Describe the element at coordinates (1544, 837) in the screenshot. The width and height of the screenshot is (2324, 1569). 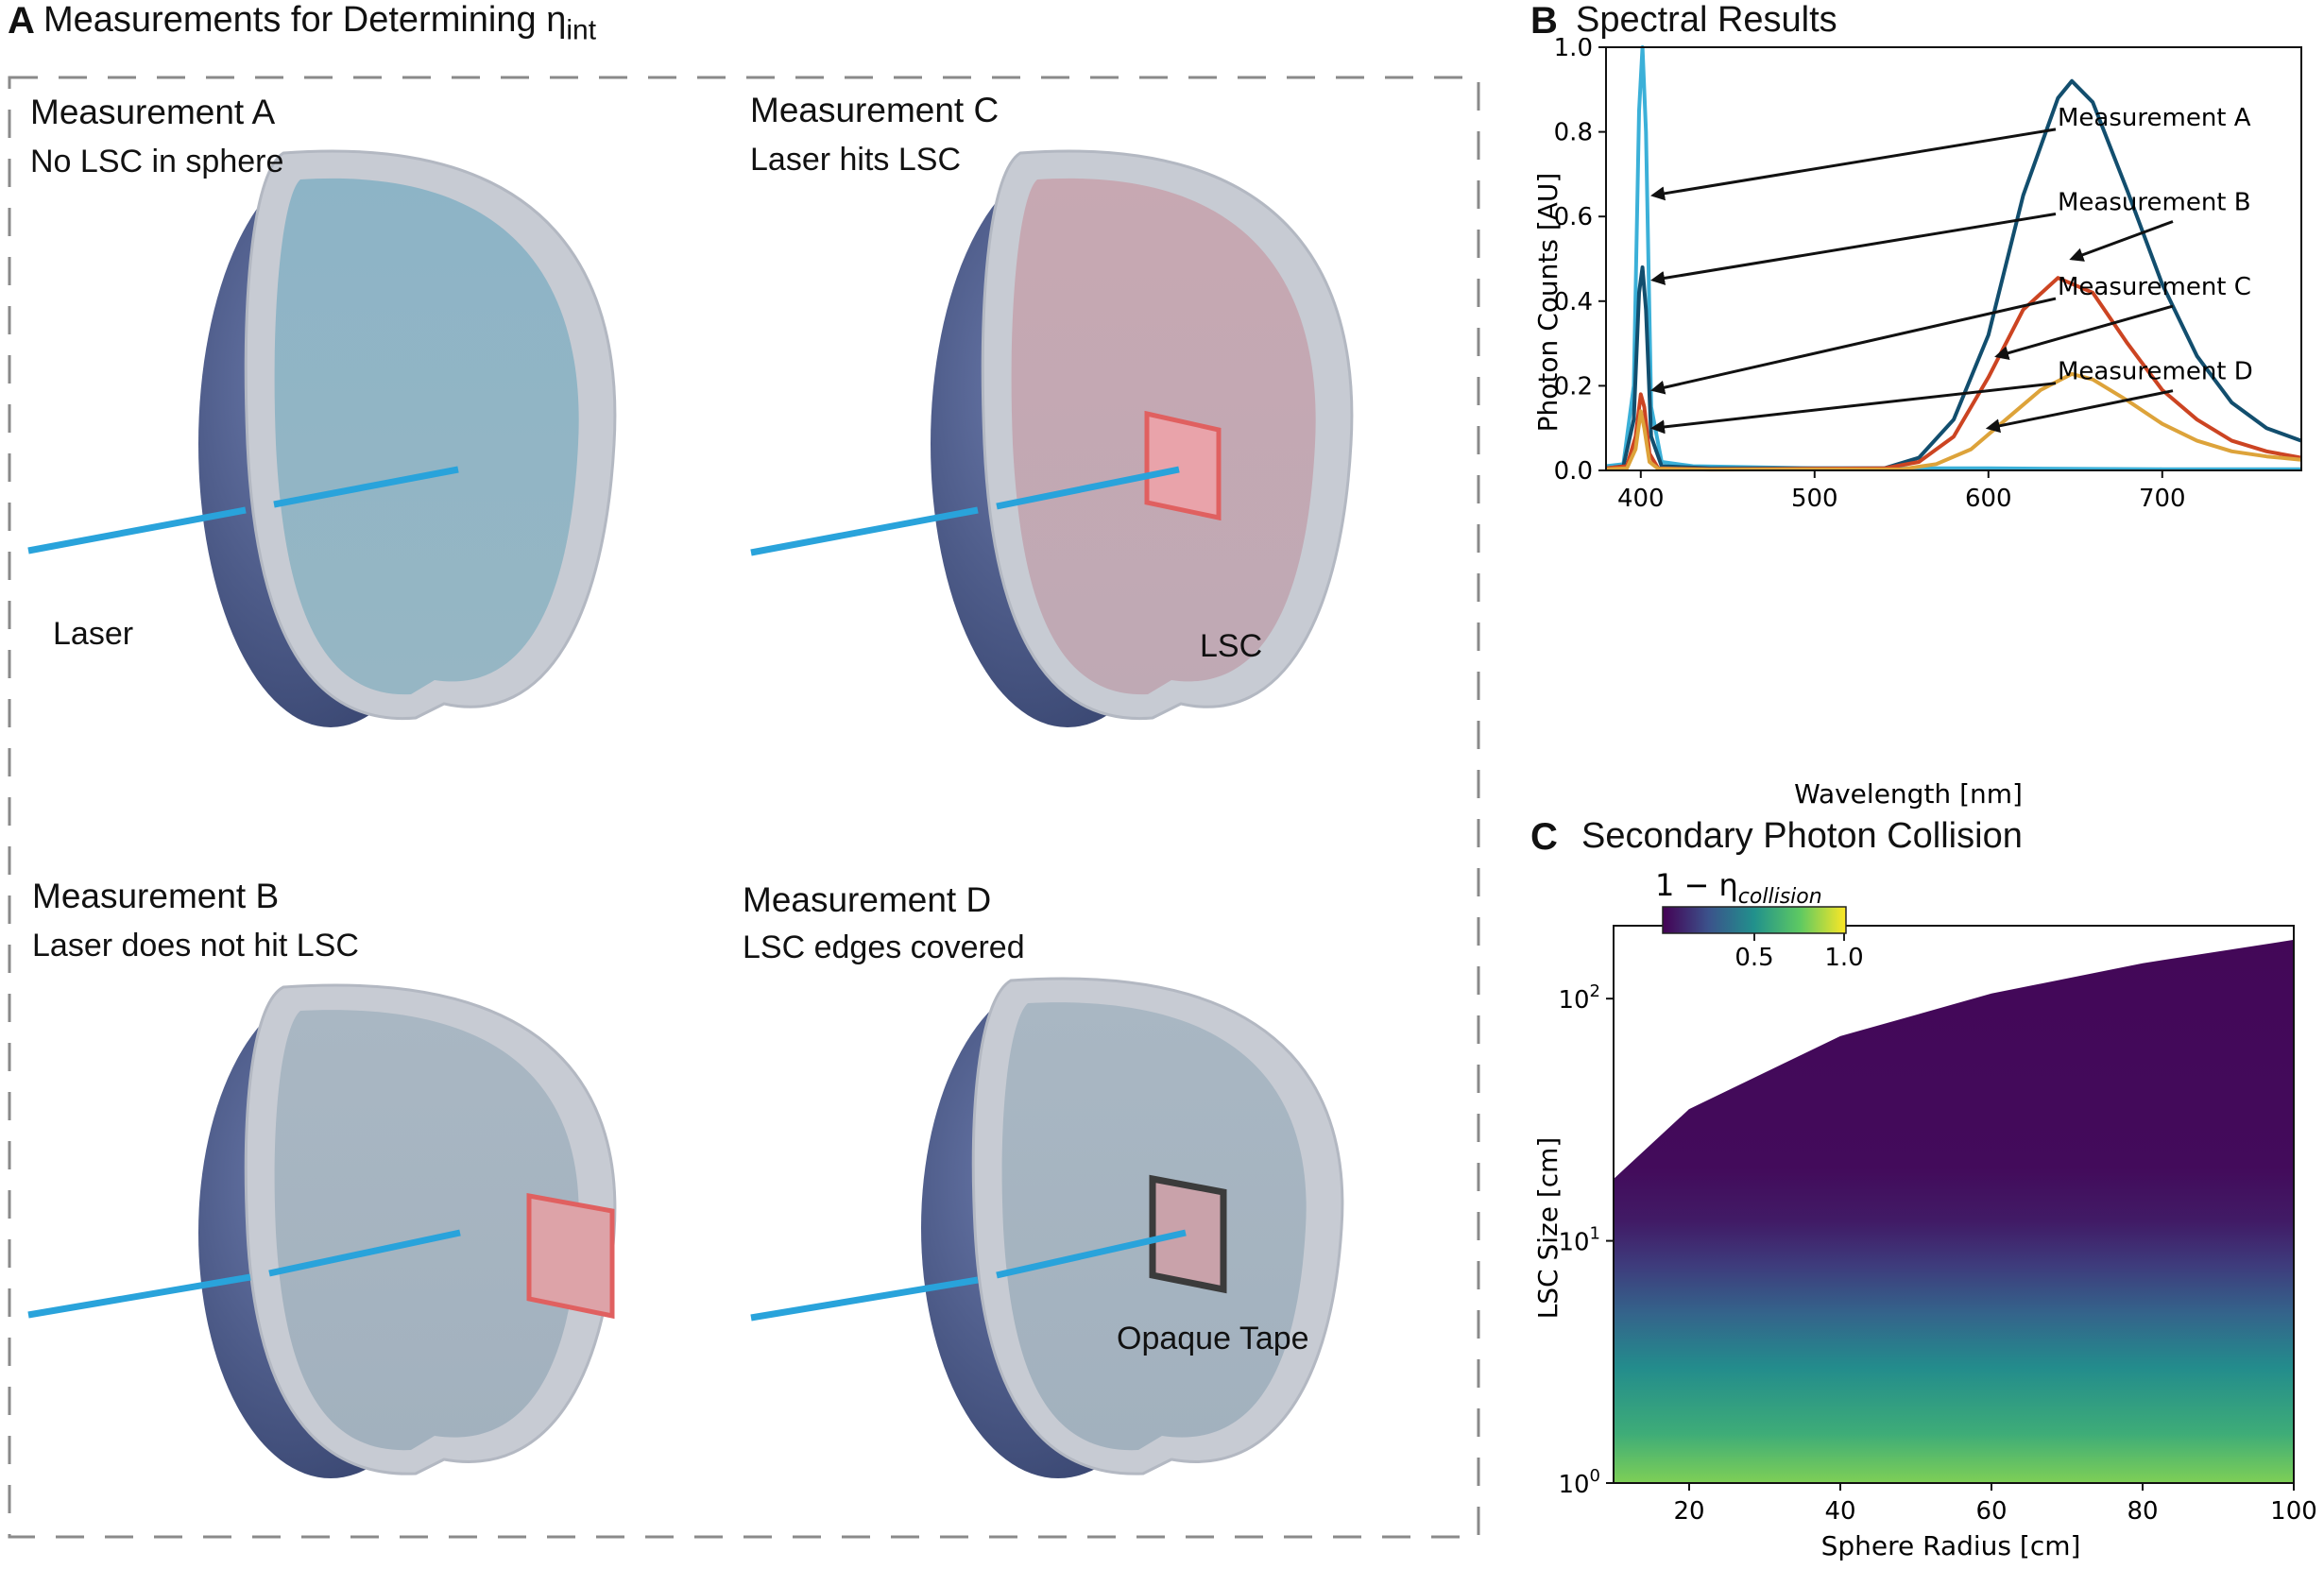
I see `panel-c-letter: C` at that location.